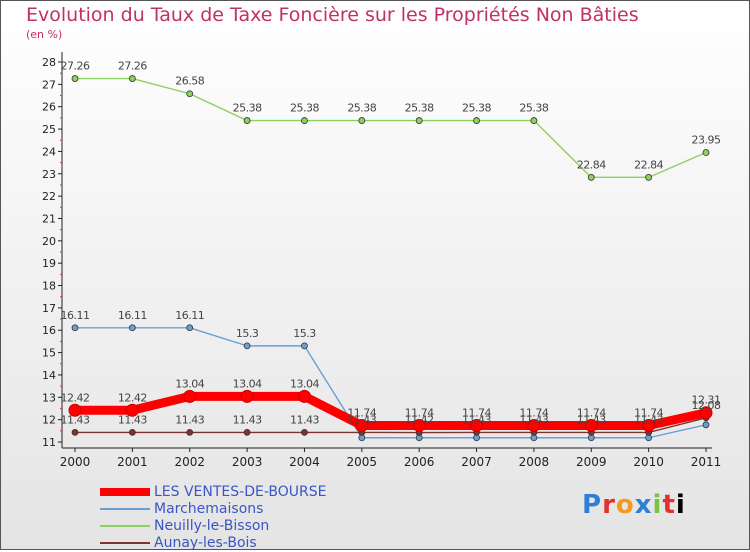 The width and height of the screenshot is (750, 552). Describe the element at coordinates (240, 492) in the screenshot. I see `legend-label-0: LES VENTES-DE-BOURSE` at that location.